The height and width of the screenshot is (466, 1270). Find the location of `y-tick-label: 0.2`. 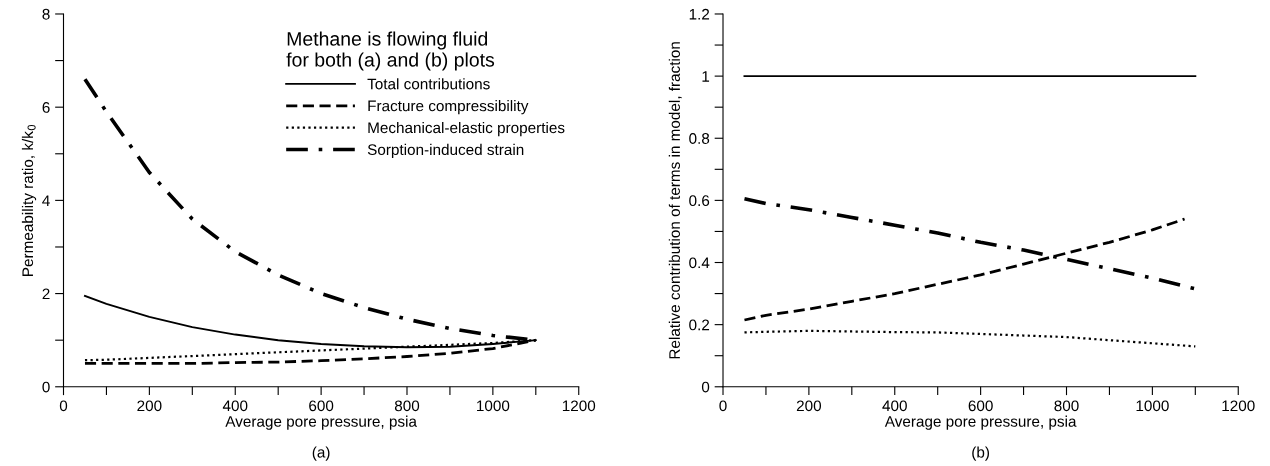

y-tick-label: 0.2 is located at coordinates (699, 325).